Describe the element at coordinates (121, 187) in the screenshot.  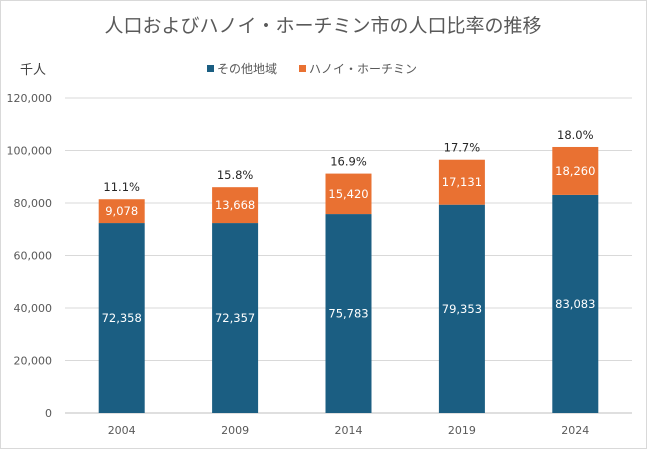
I see `percentage-annotation: 11.1%` at that location.